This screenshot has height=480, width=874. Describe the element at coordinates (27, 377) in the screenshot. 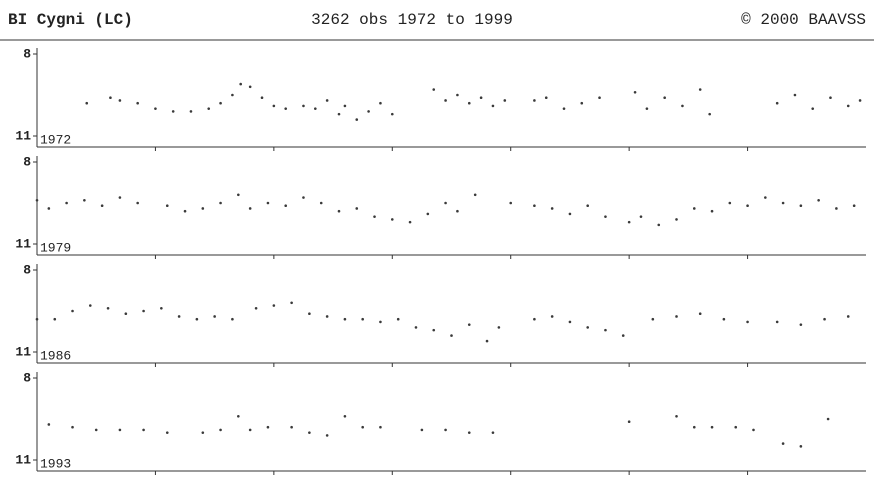

I see `y-tick-label: 8` at that location.